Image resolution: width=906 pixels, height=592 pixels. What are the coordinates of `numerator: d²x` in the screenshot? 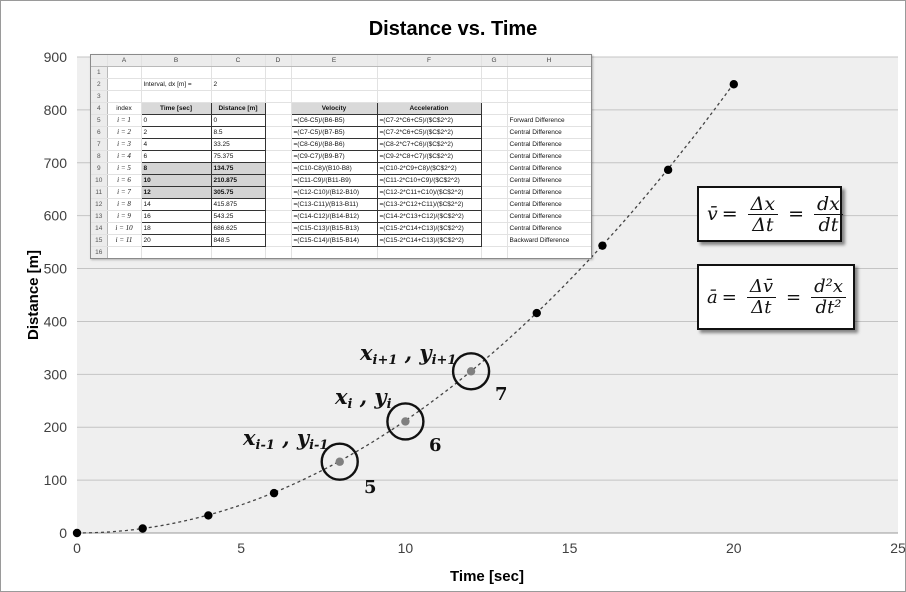 It's located at (828, 287).